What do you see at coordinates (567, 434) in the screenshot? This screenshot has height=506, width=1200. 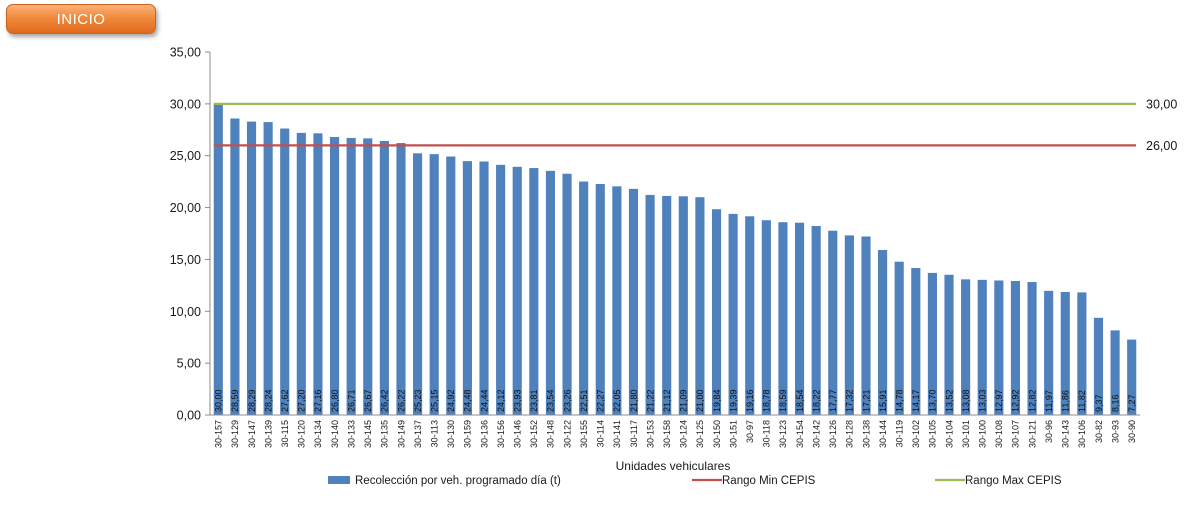 I see `x-tick-label: 30-122` at bounding box center [567, 434].